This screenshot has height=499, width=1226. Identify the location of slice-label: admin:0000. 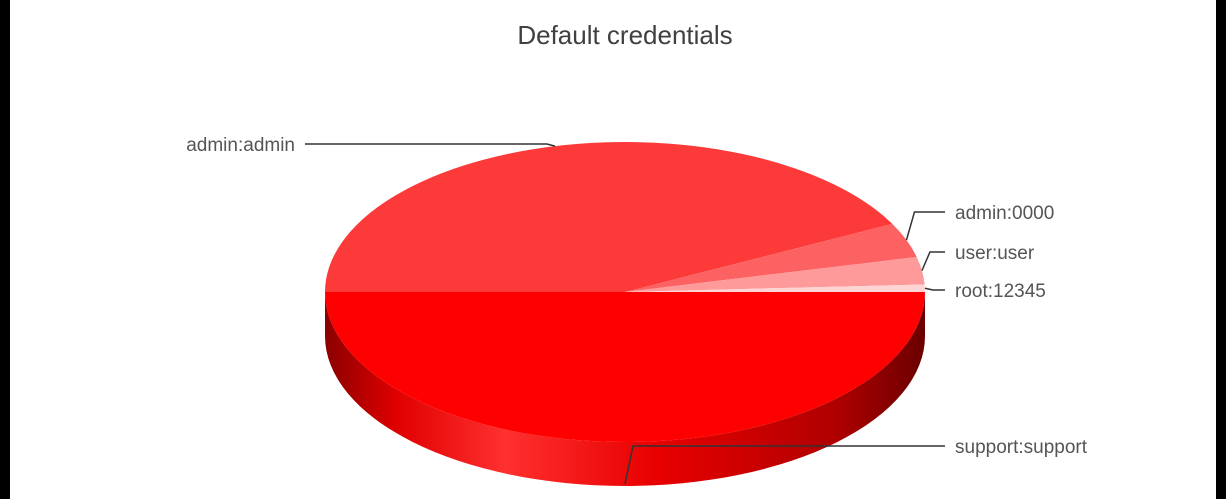
(1004, 213).